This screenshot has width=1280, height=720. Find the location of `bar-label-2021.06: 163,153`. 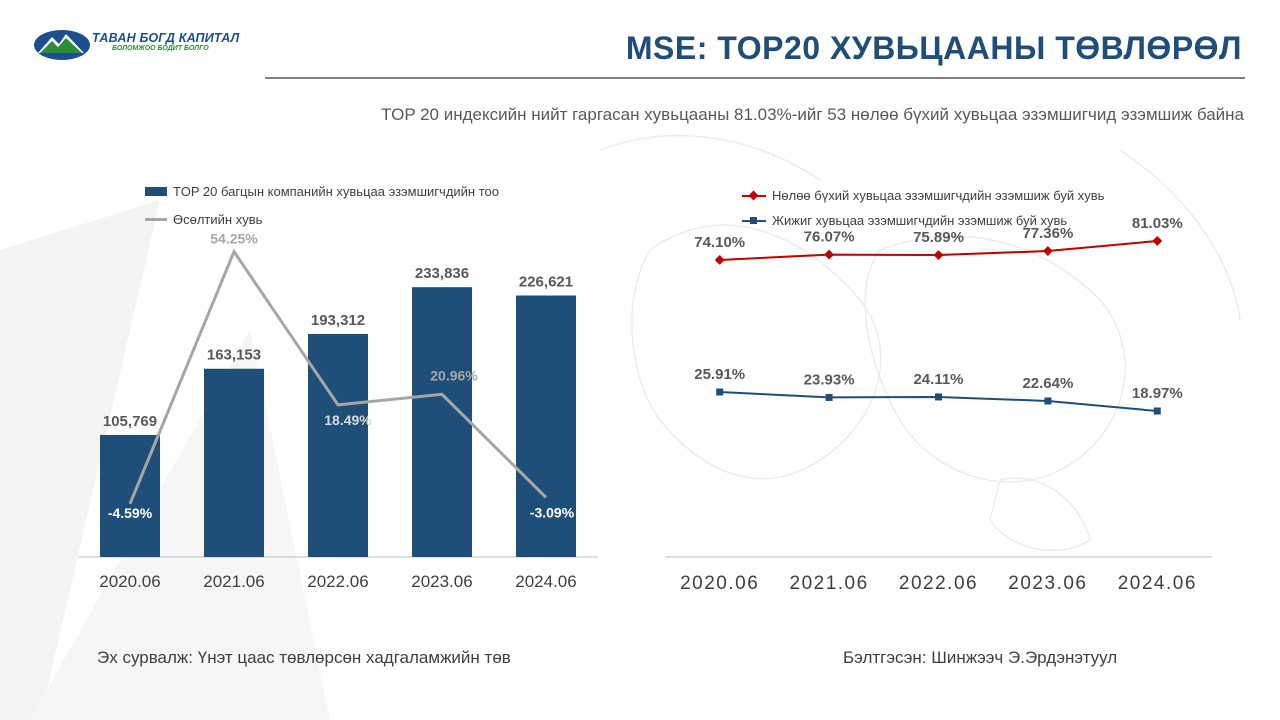

bar-label-2021.06: 163,153 is located at coordinates (234, 355).